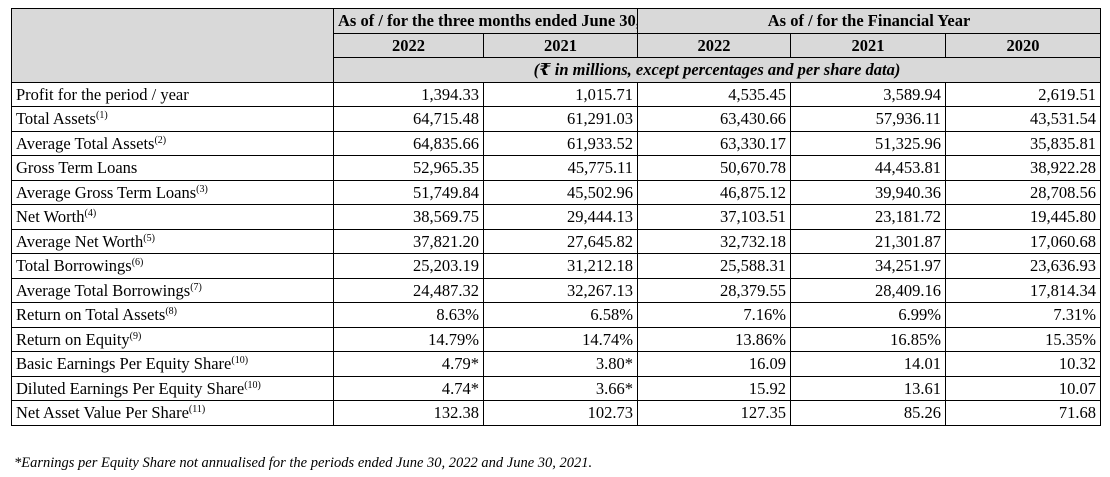  Describe the element at coordinates (560, 364) in the screenshot. I see `value-cell: 3.80*` at that location.